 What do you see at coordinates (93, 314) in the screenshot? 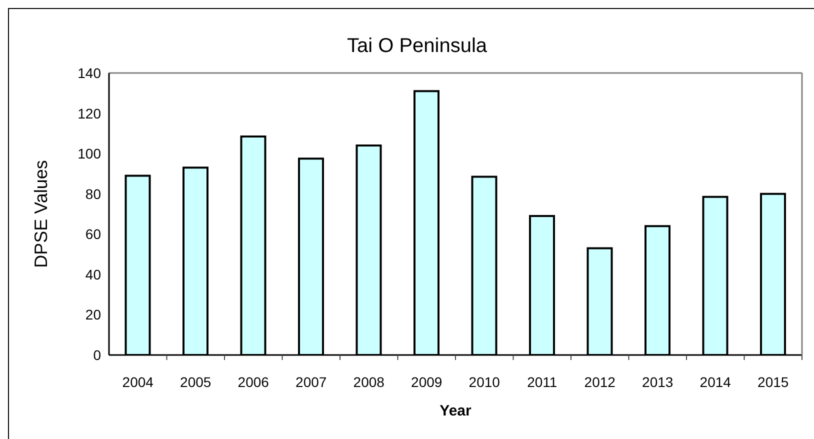
I see `y-tick-label: 20` at bounding box center [93, 314].